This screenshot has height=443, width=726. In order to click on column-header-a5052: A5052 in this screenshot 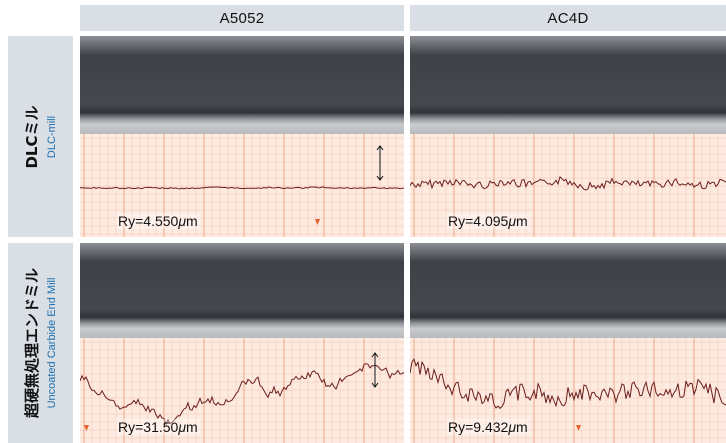, I will do `click(242, 18)`.